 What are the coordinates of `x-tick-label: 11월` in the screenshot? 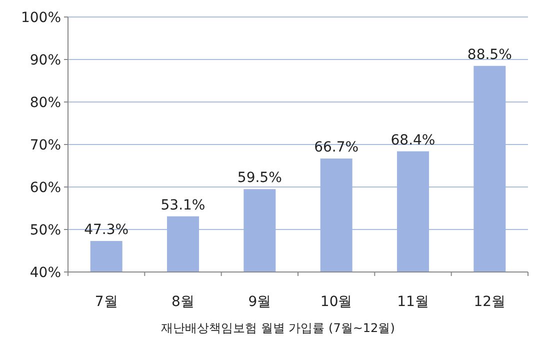 It's located at (413, 302).